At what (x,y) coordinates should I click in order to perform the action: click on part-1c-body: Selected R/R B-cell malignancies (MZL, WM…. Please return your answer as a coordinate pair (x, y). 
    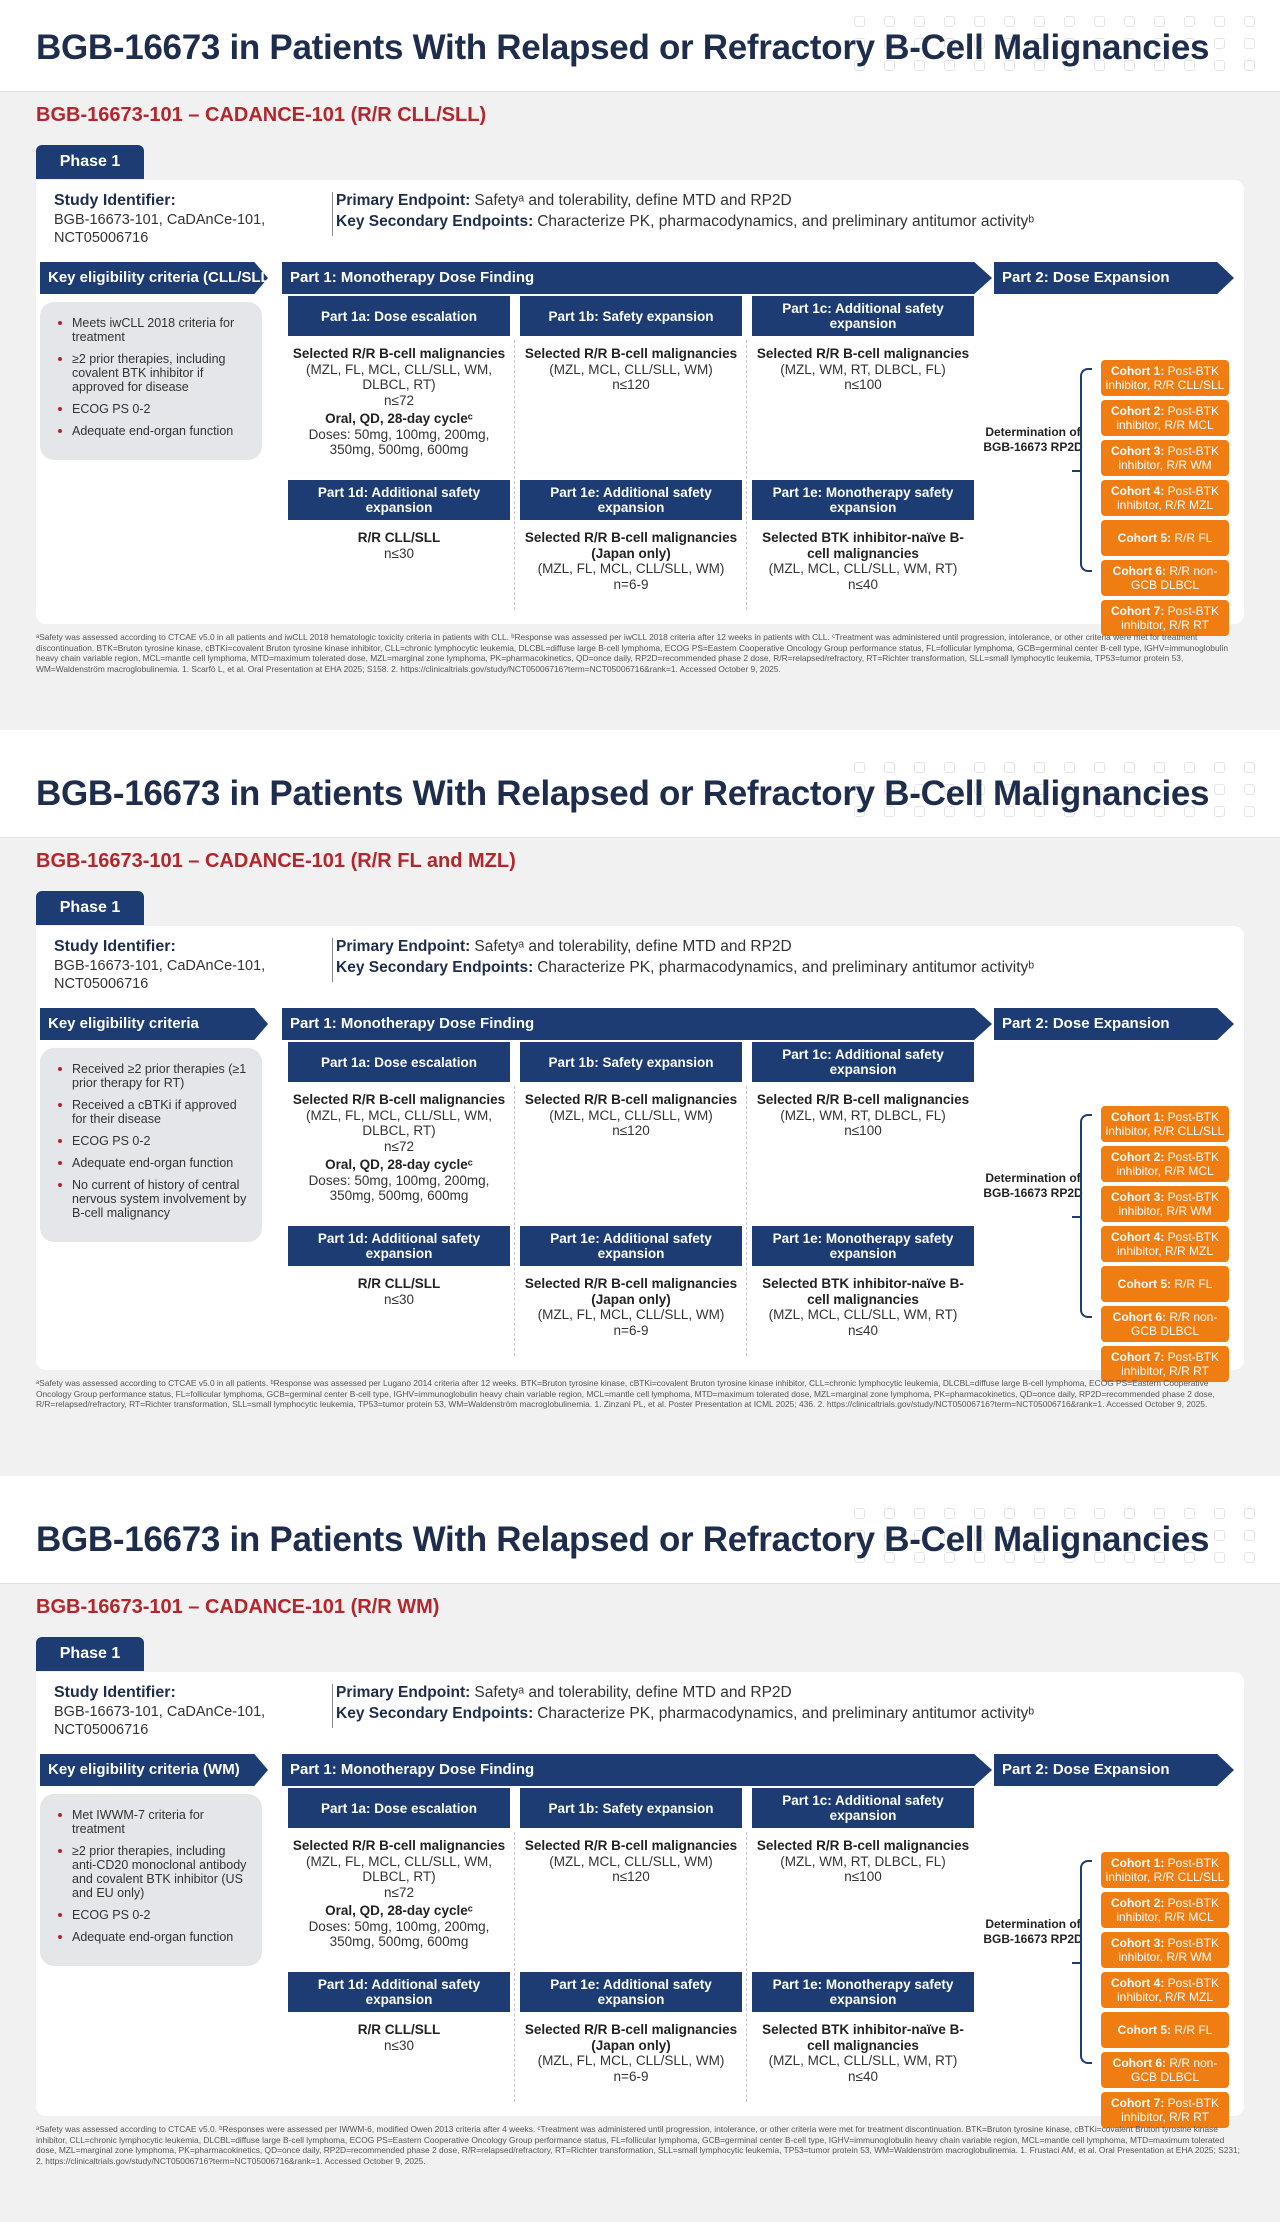
    Looking at the image, I should click on (863, 1856).